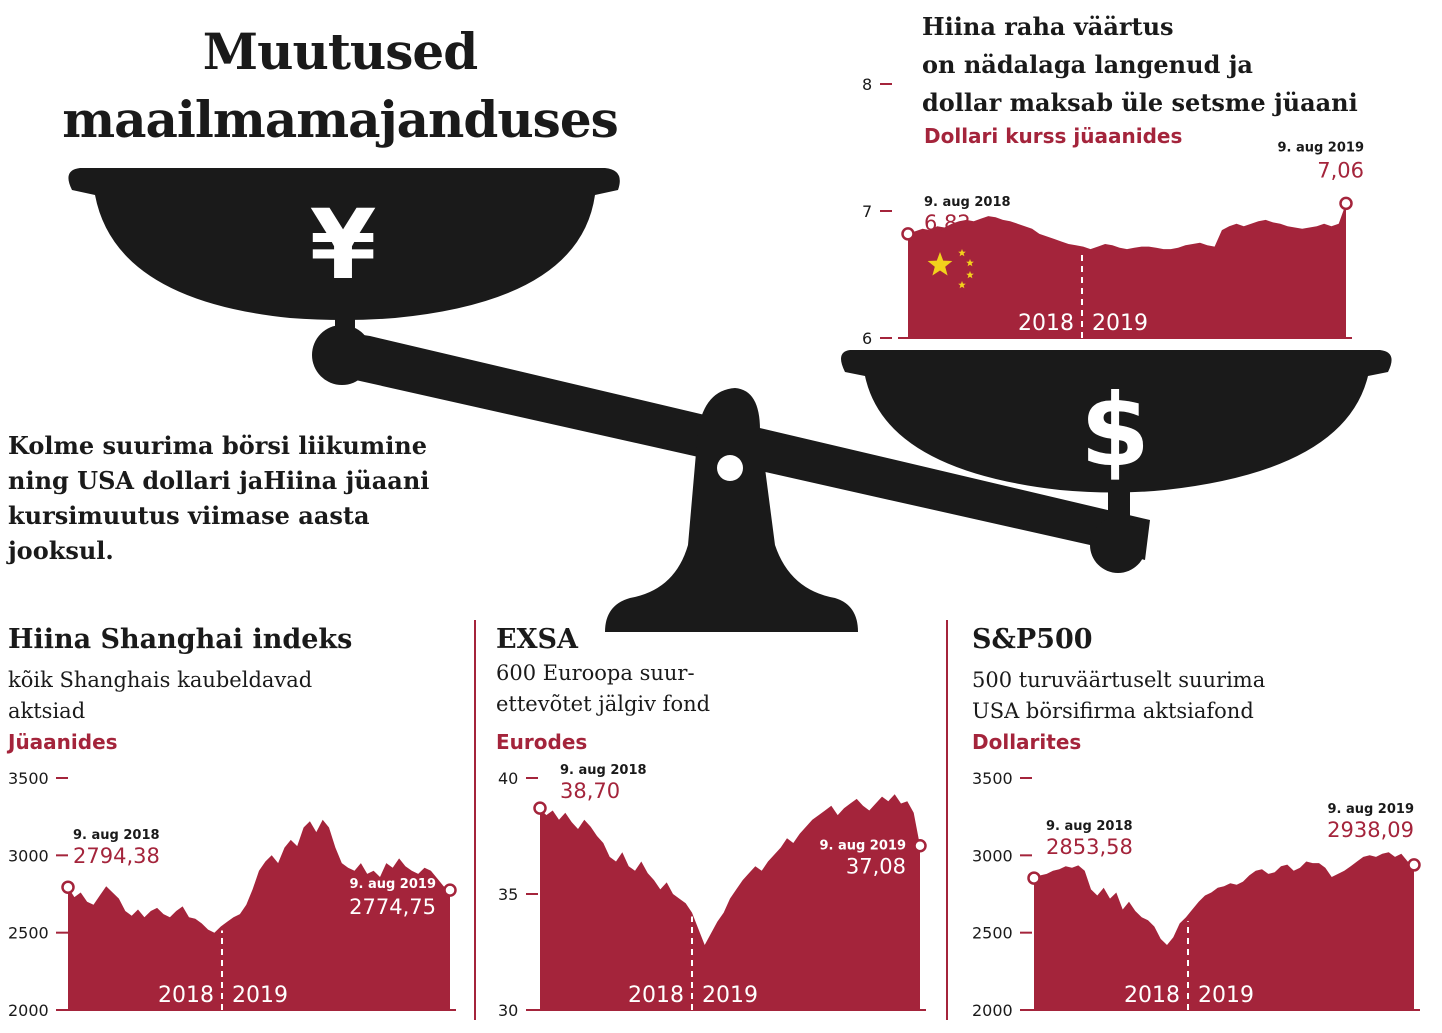 The height and width of the screenshot is (1033, 1442). What do you see at coordinates (1370, 830) in the screenshot?
I see `end-value-label: 2938,09` at bounding box center [1370, 830].